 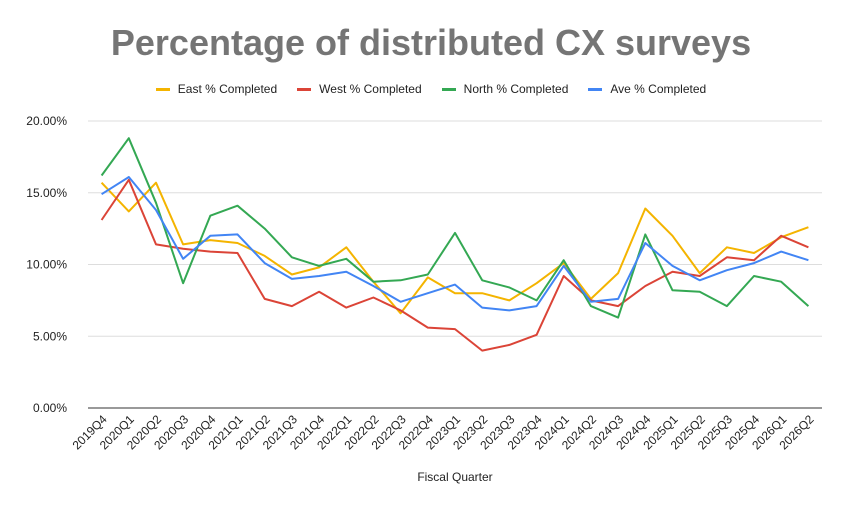 What do you see at coordinates (46, 121) in the screenshot?
I see `y-tick-label: 20.00%` at bounding box center [46, 121].